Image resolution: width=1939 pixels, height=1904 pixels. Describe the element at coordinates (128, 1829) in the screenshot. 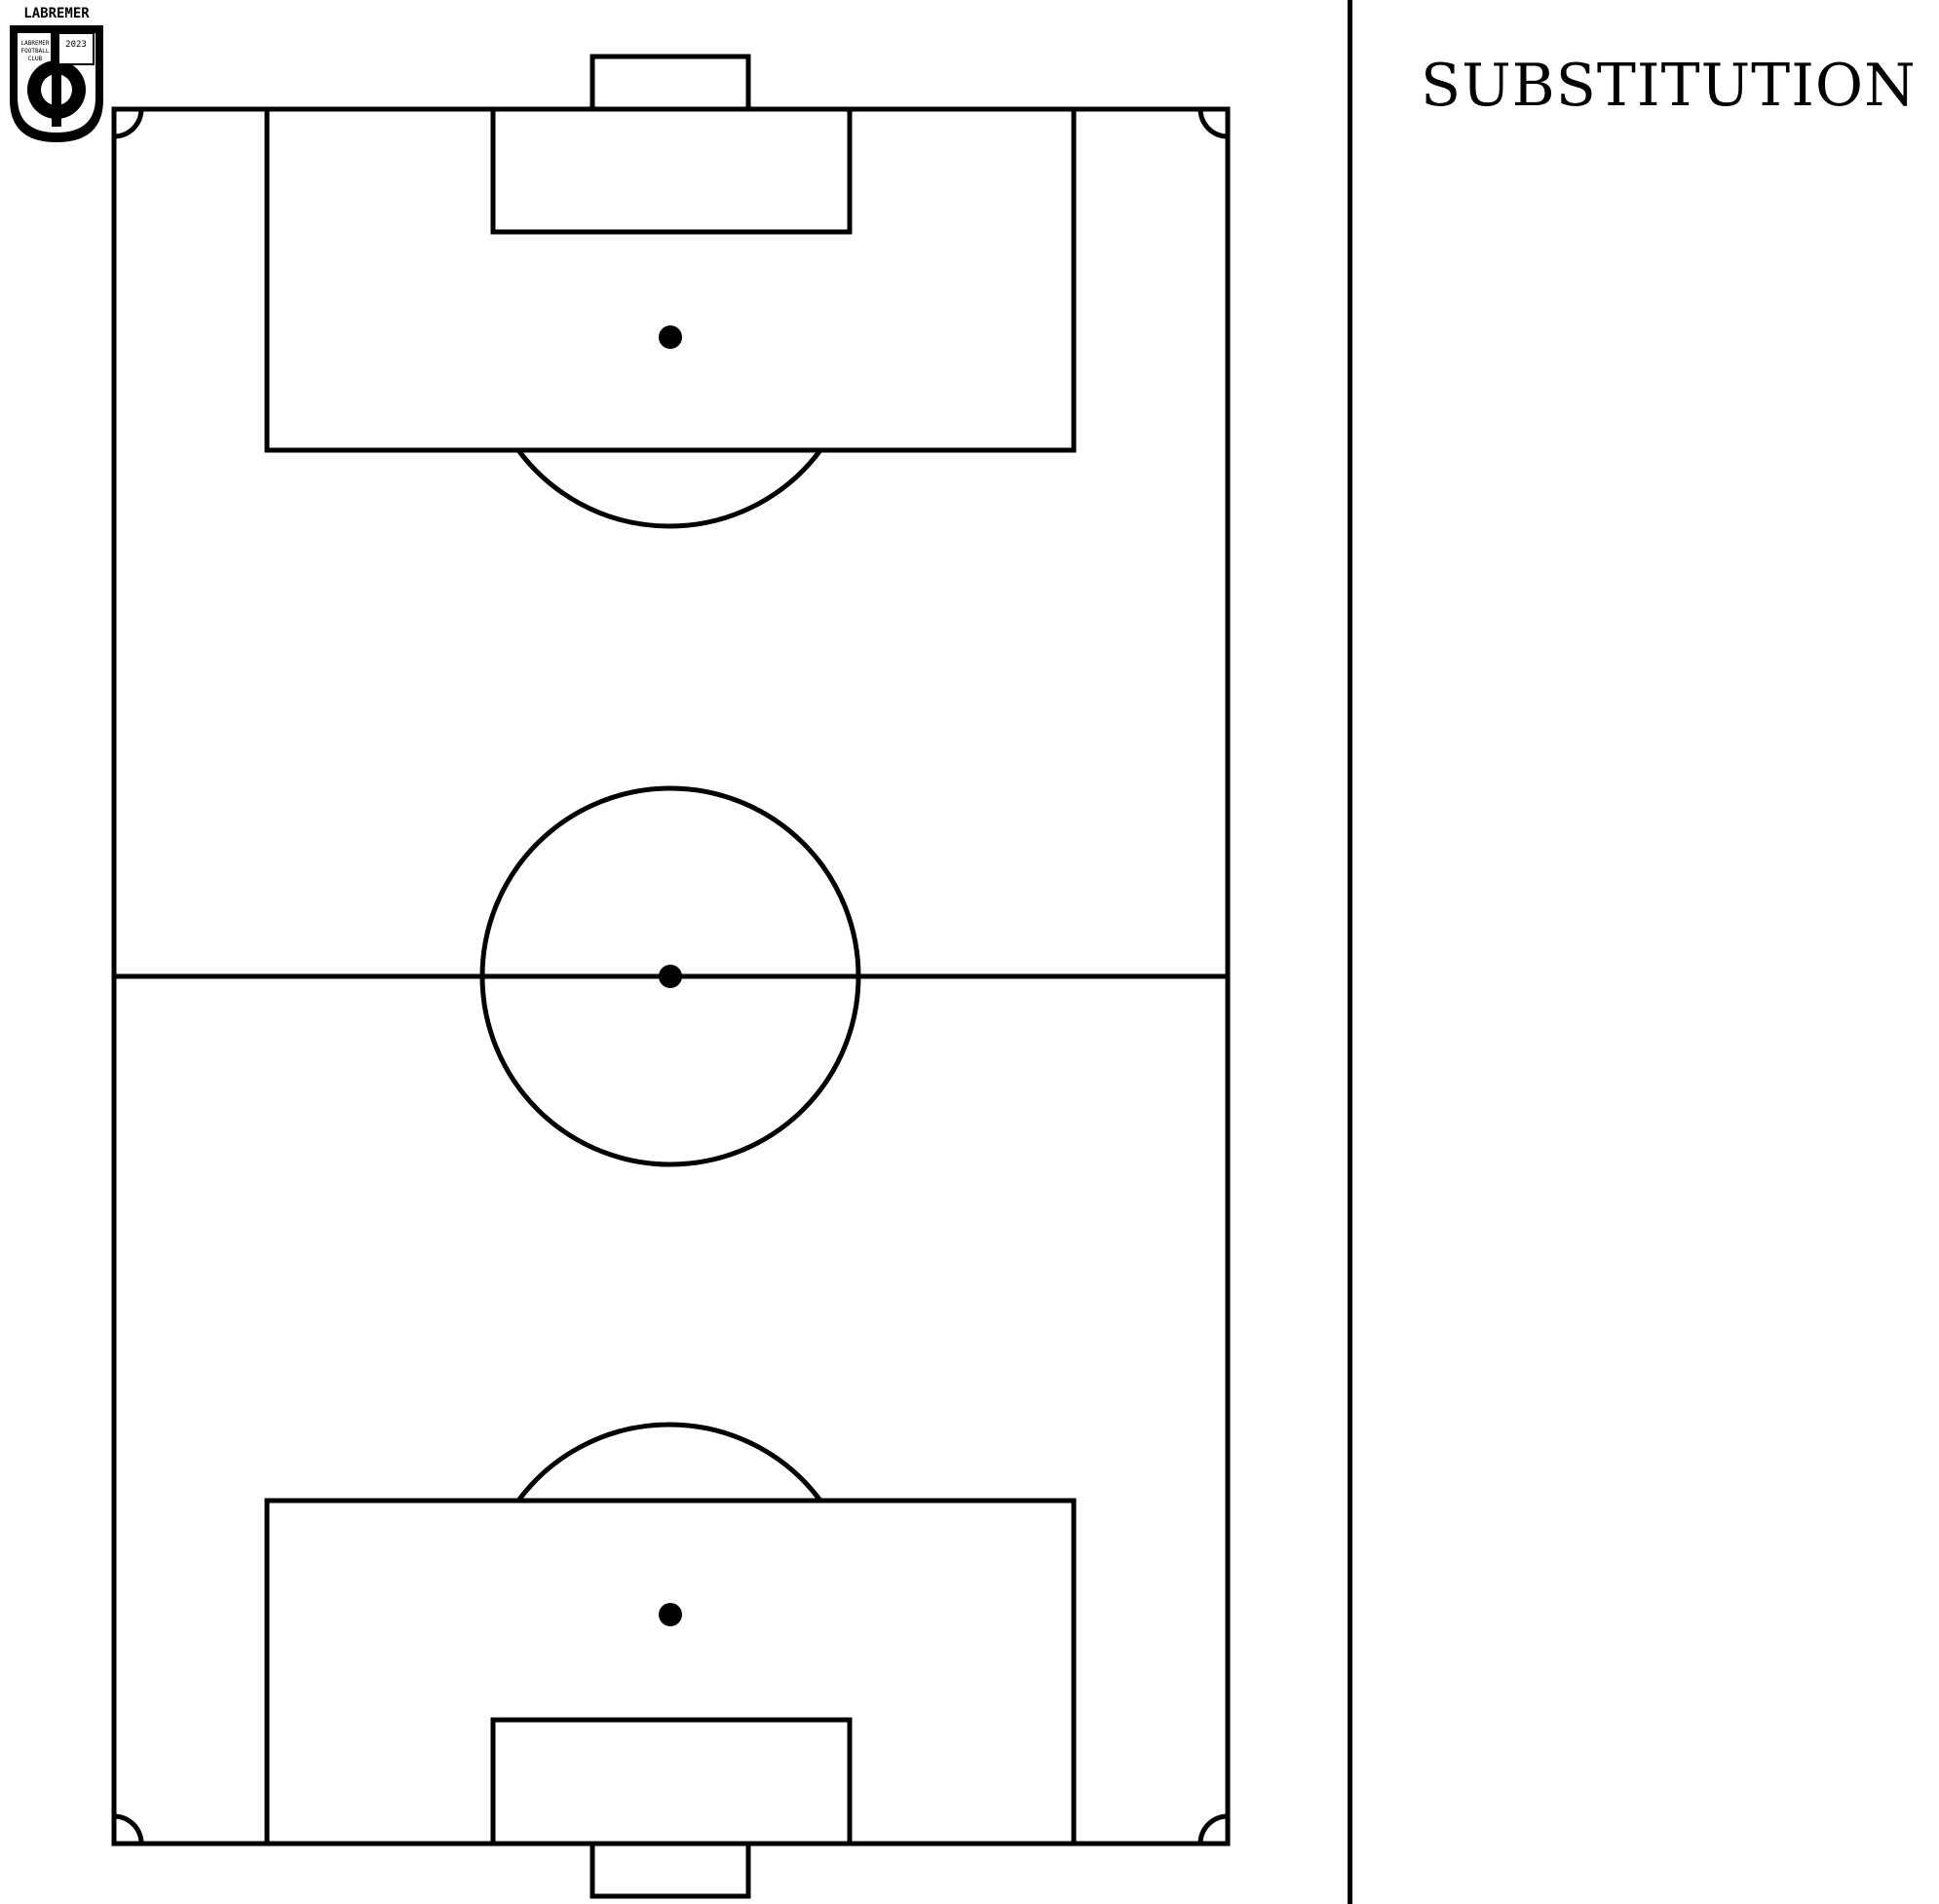

I see `corner-arc-bottom-left` at that location.